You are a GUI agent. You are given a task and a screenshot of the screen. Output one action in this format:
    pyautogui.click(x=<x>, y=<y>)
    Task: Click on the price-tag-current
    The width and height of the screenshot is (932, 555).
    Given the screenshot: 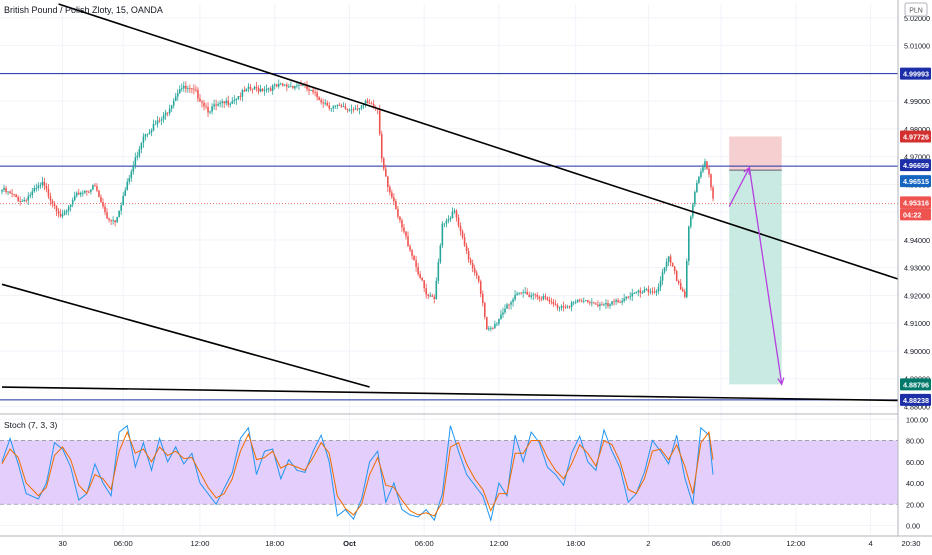 What is the action you would take?
    pyautogui.click(x=915, y=202)
    